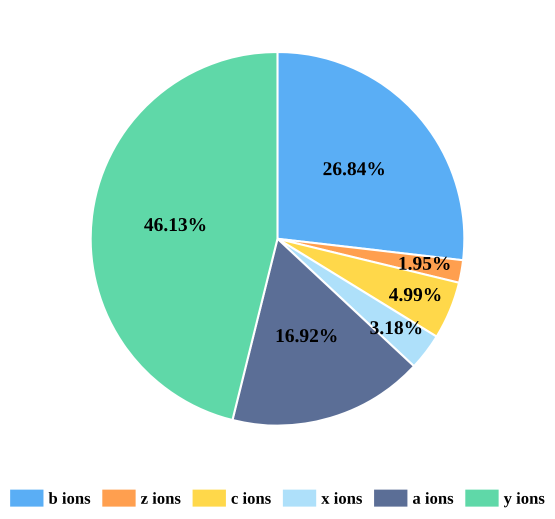 This screenshot has height=519, width=555. What do you see at coordinates (175, 225) in the screenshot?
I see `data-label: 46.13%` at bounding box center [175, 225].